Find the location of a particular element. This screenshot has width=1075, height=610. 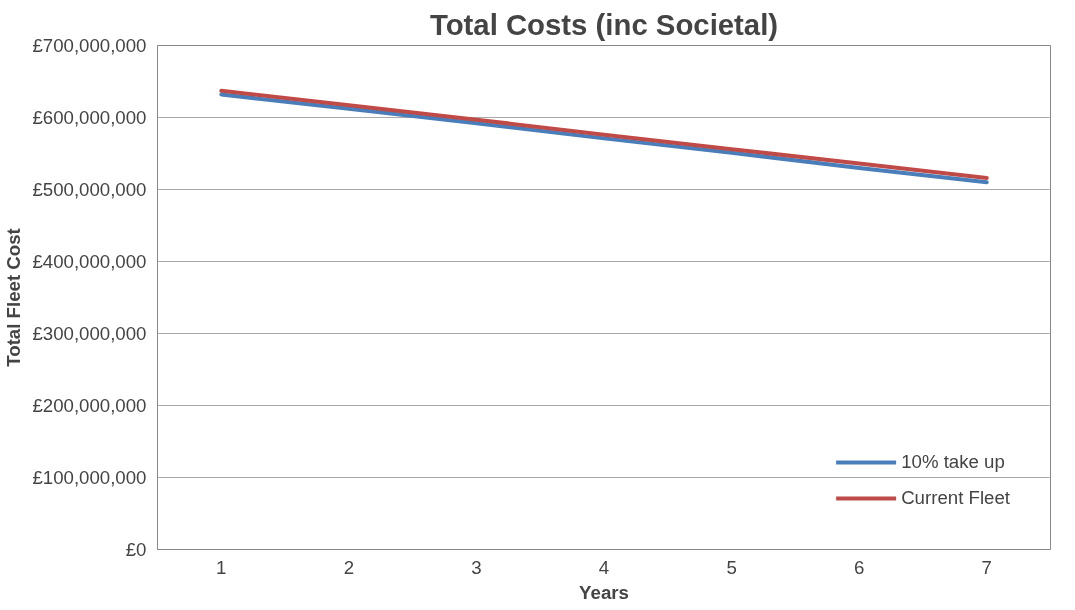

y-tick-label: £600,000,000 is located at coordinates (89, 117).